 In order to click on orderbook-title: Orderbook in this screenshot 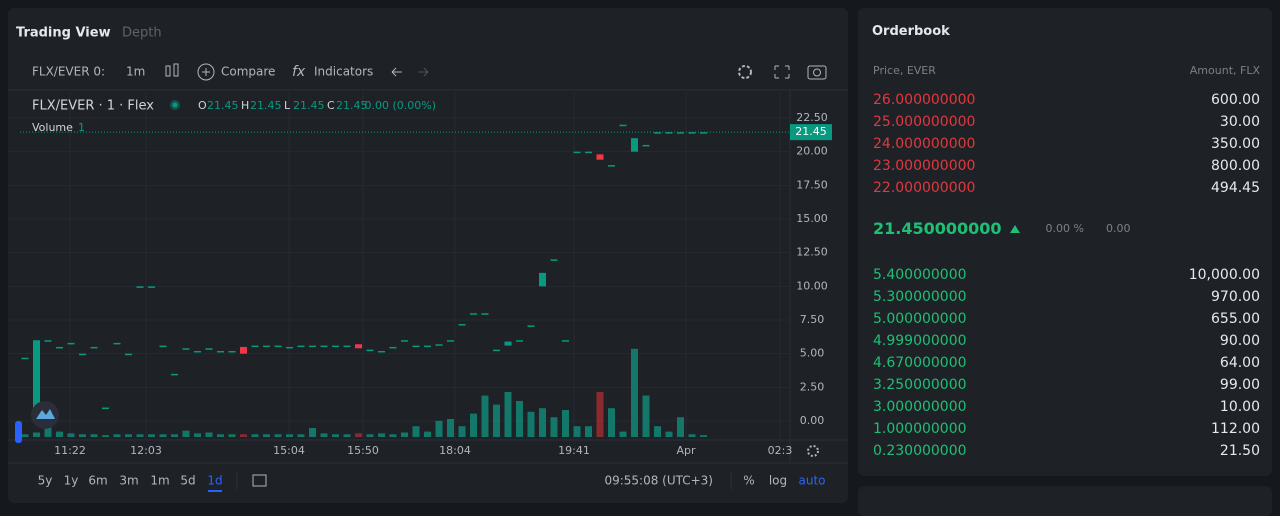, I will do `click(911, 31)`.